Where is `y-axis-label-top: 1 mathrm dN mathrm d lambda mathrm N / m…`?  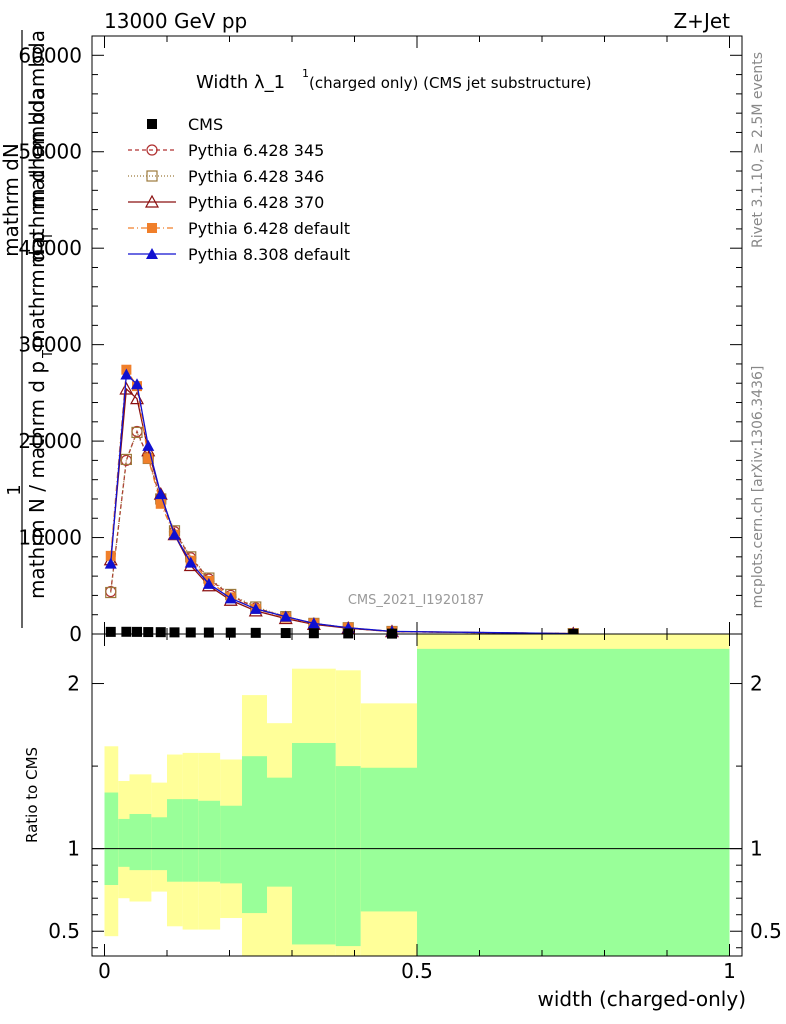
y-axis-label-top: 1 mathrm dN mathrm d lambda mathrm N / m… is located at coordinates (28, 329).